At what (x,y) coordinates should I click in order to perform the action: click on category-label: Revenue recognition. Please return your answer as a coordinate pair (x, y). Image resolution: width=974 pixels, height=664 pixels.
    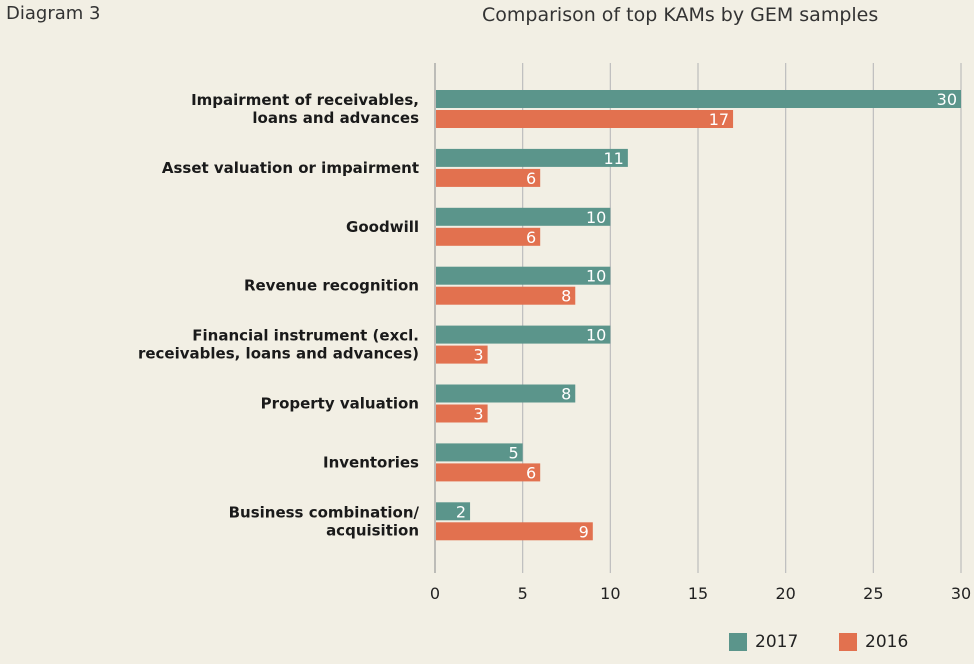
    Looking at the image, I should click on (331, 286).